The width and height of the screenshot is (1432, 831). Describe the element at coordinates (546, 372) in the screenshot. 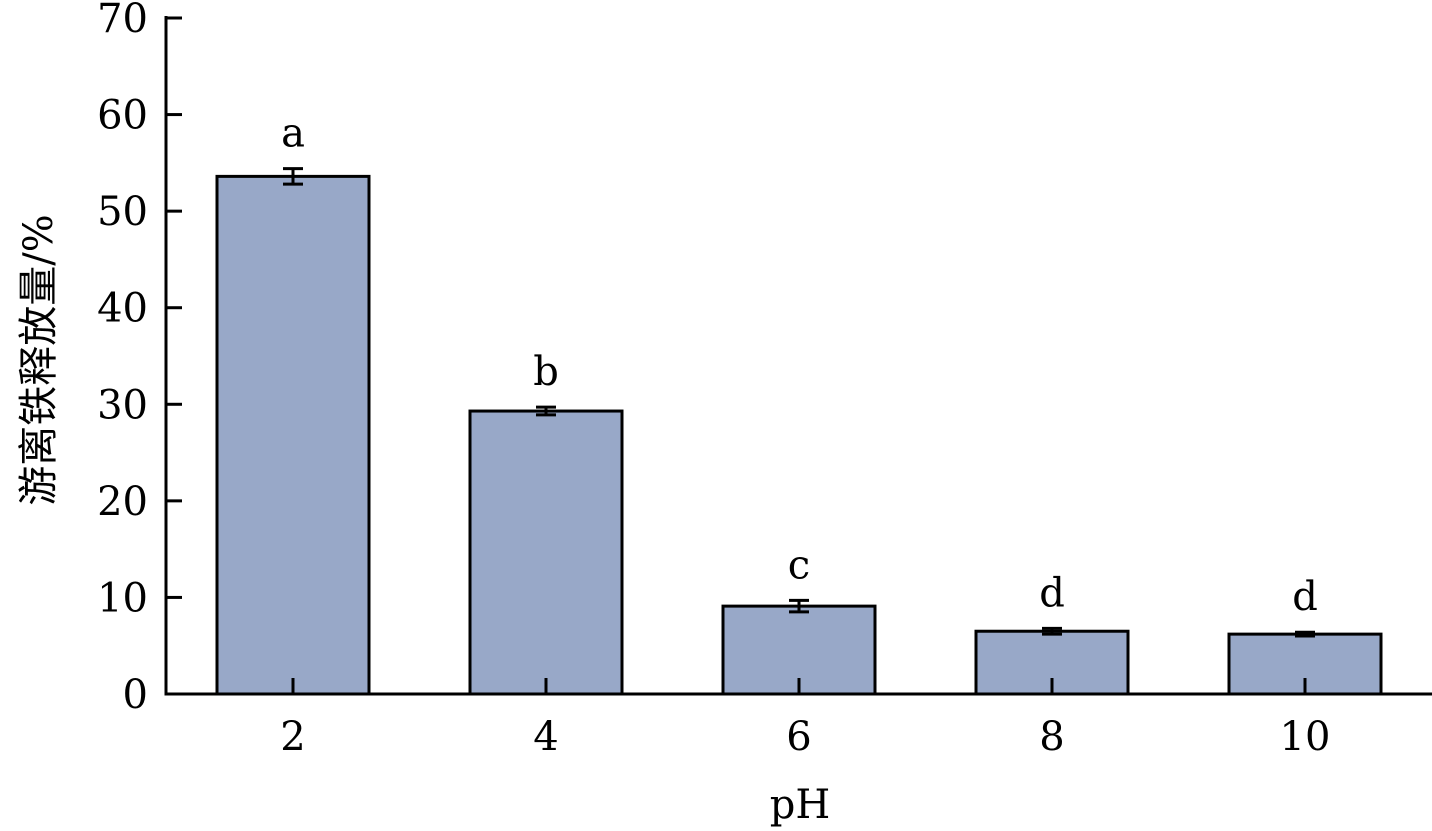

I see `significance-label: b` at that location.